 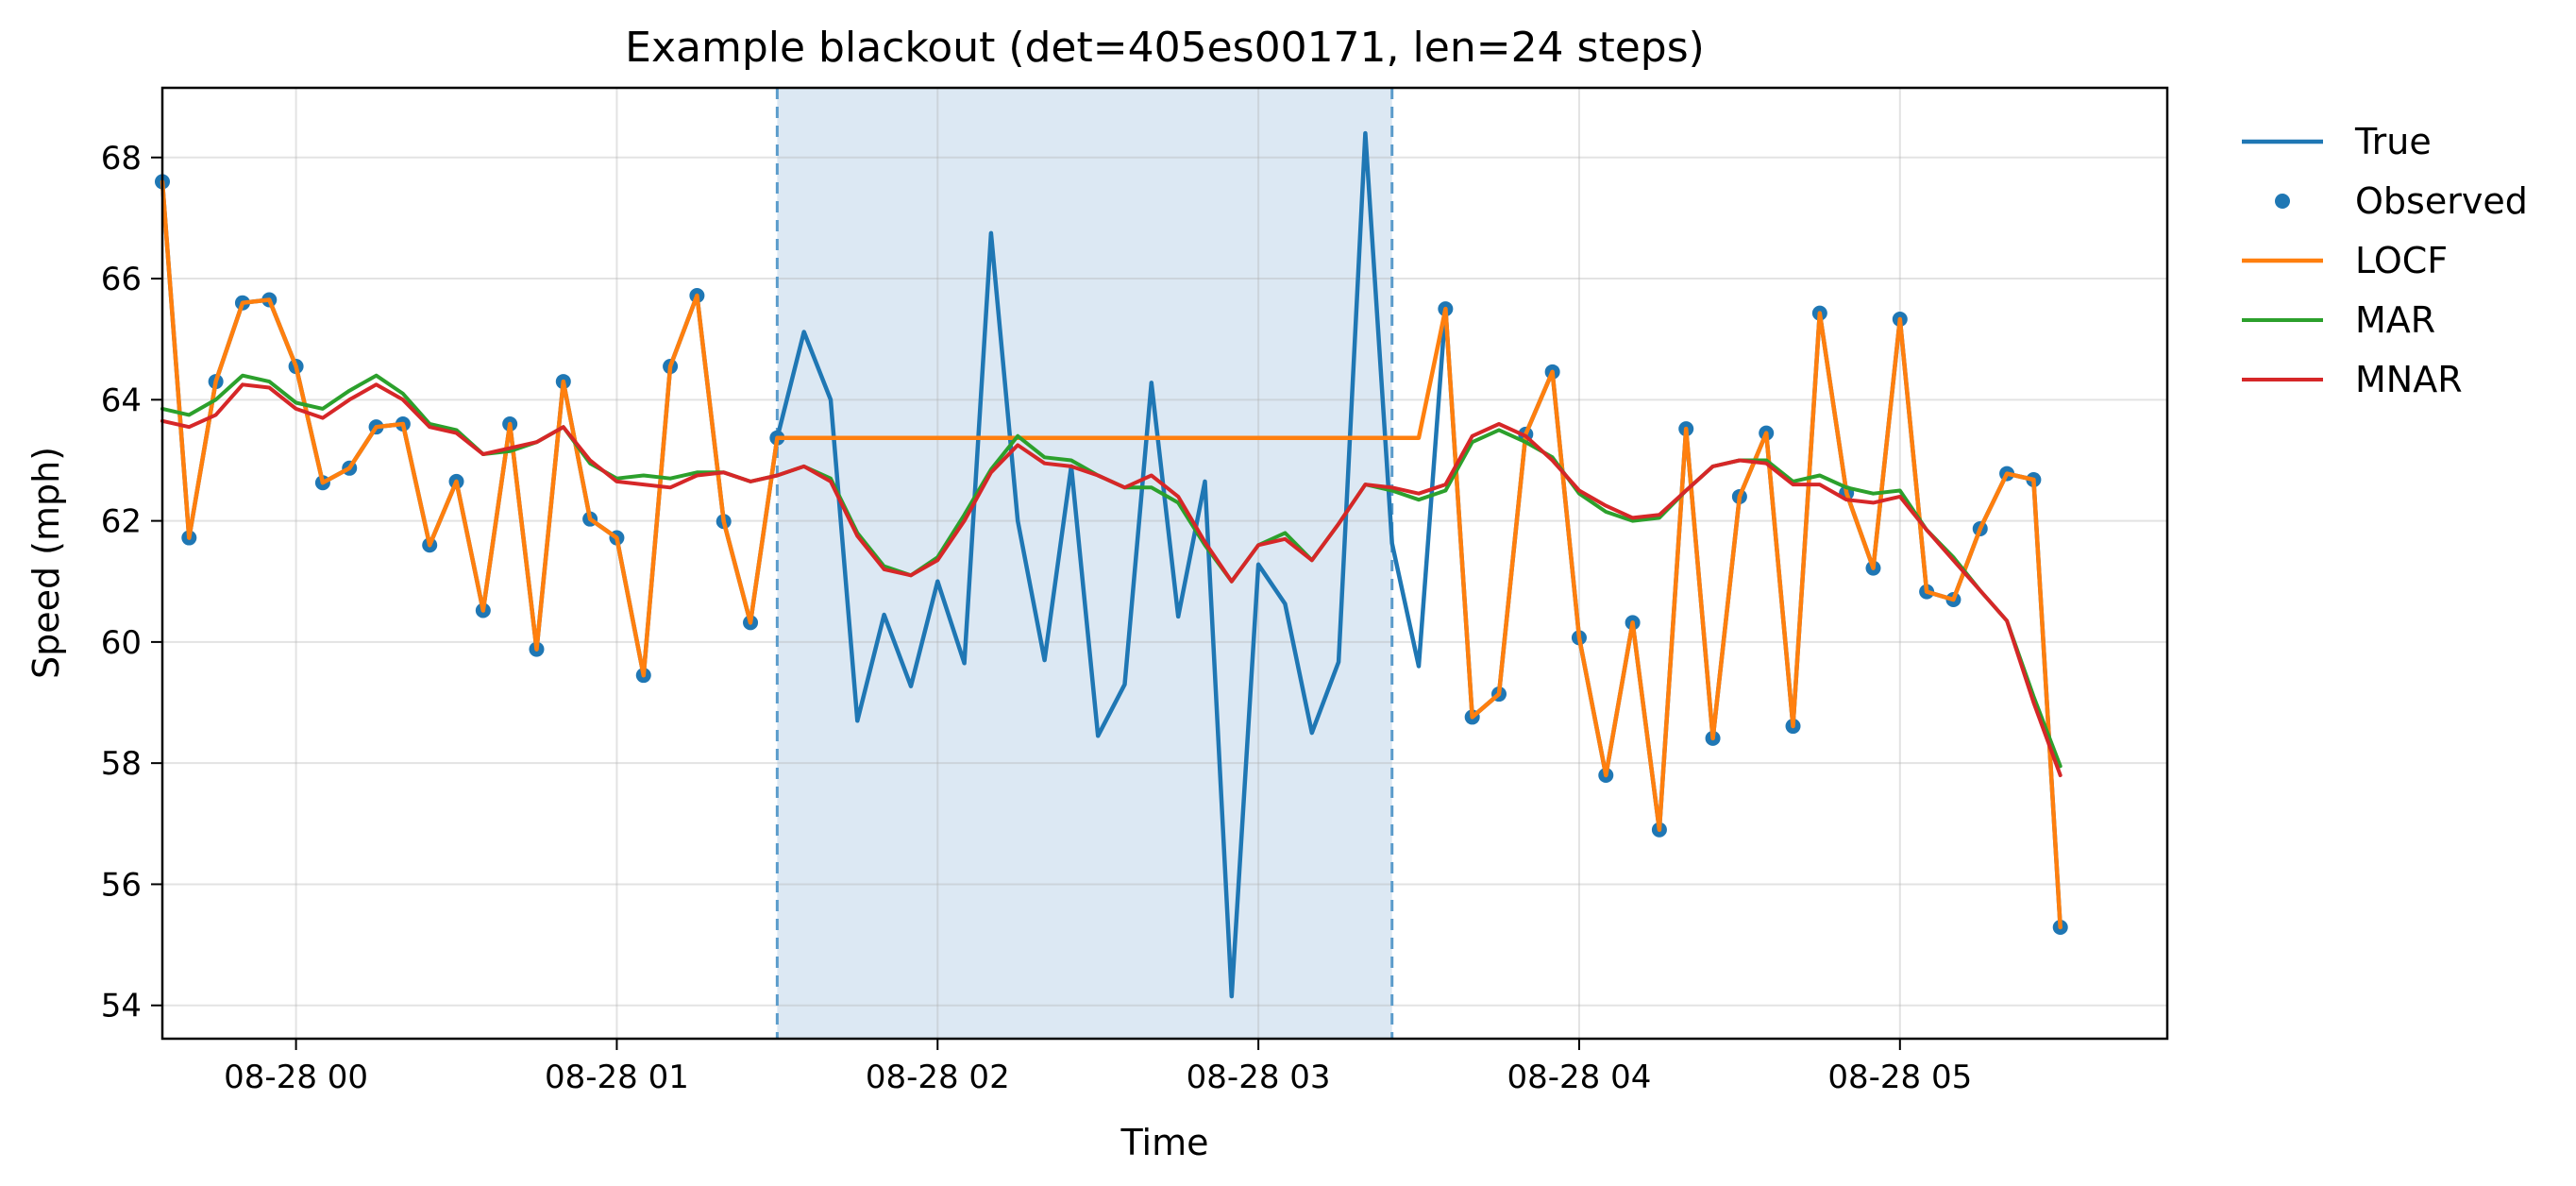 I want to click on y-tick-label: 64, so click(x=122, y=400).